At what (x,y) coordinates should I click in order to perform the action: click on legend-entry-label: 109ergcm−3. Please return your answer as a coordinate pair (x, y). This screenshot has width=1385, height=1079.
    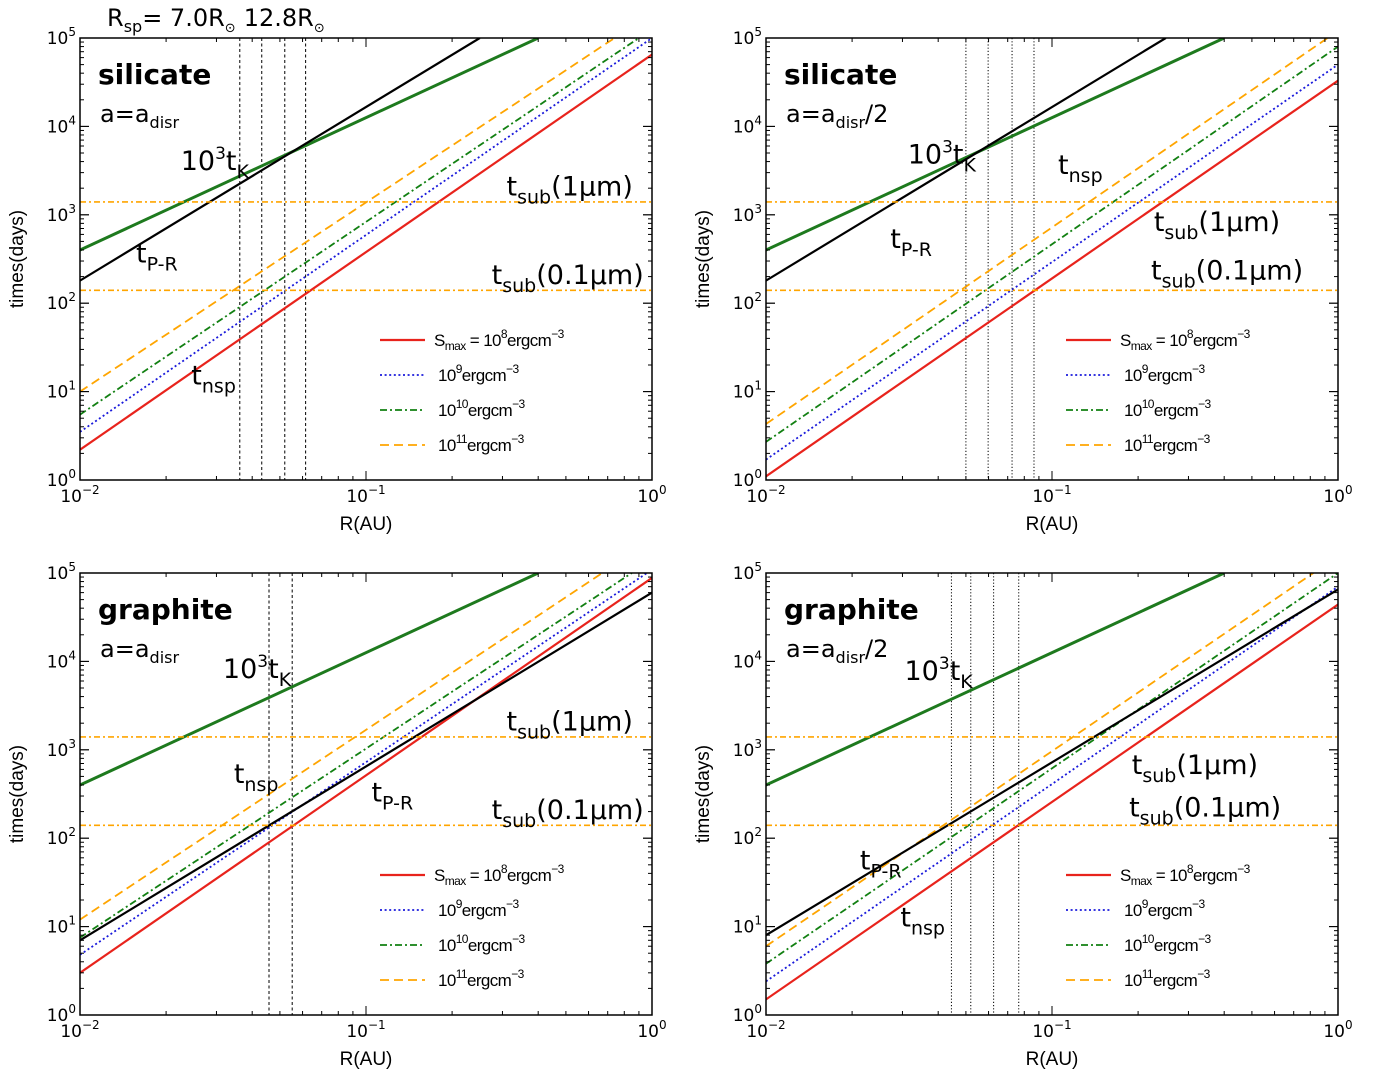
    Looking at the image, I should click on (478, 908).